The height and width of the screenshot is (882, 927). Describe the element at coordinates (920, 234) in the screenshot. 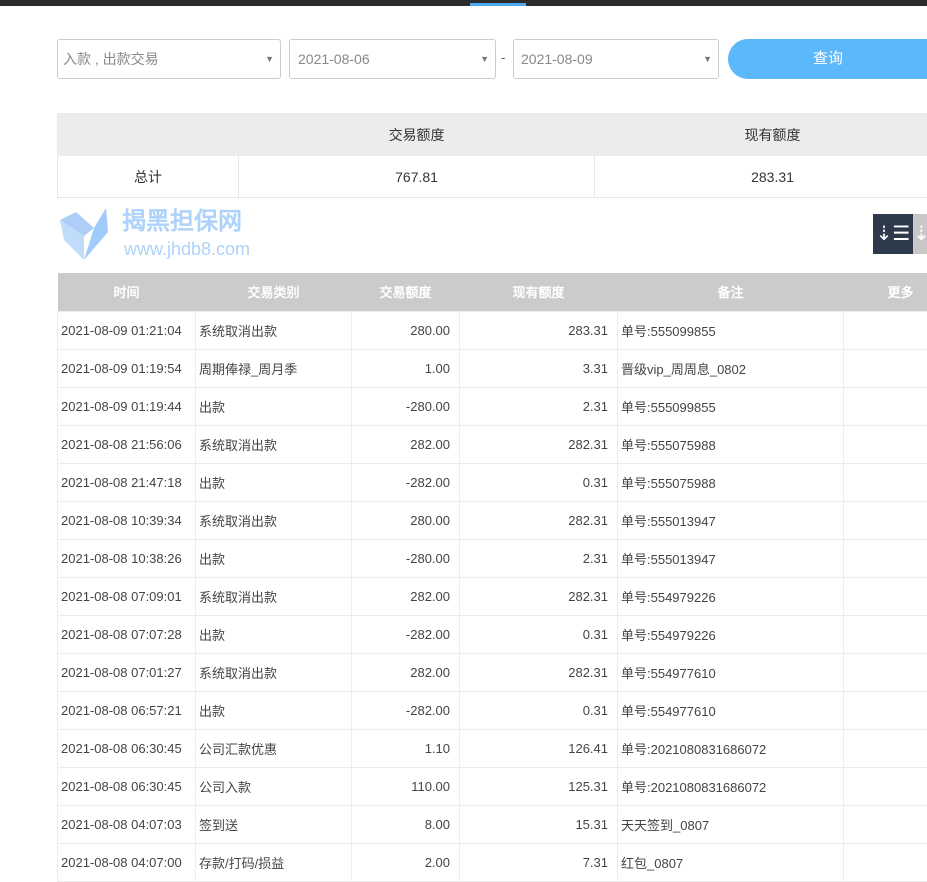

I see `sort-ascending-icon: ⇣` at that location.